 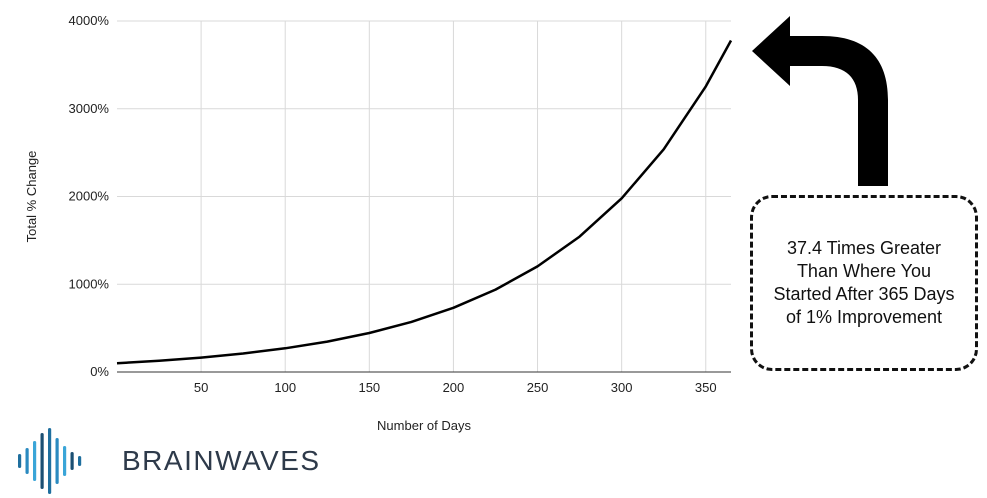 I want to click on brand-name: BRAINWAVES, so click(x=221, y=460).